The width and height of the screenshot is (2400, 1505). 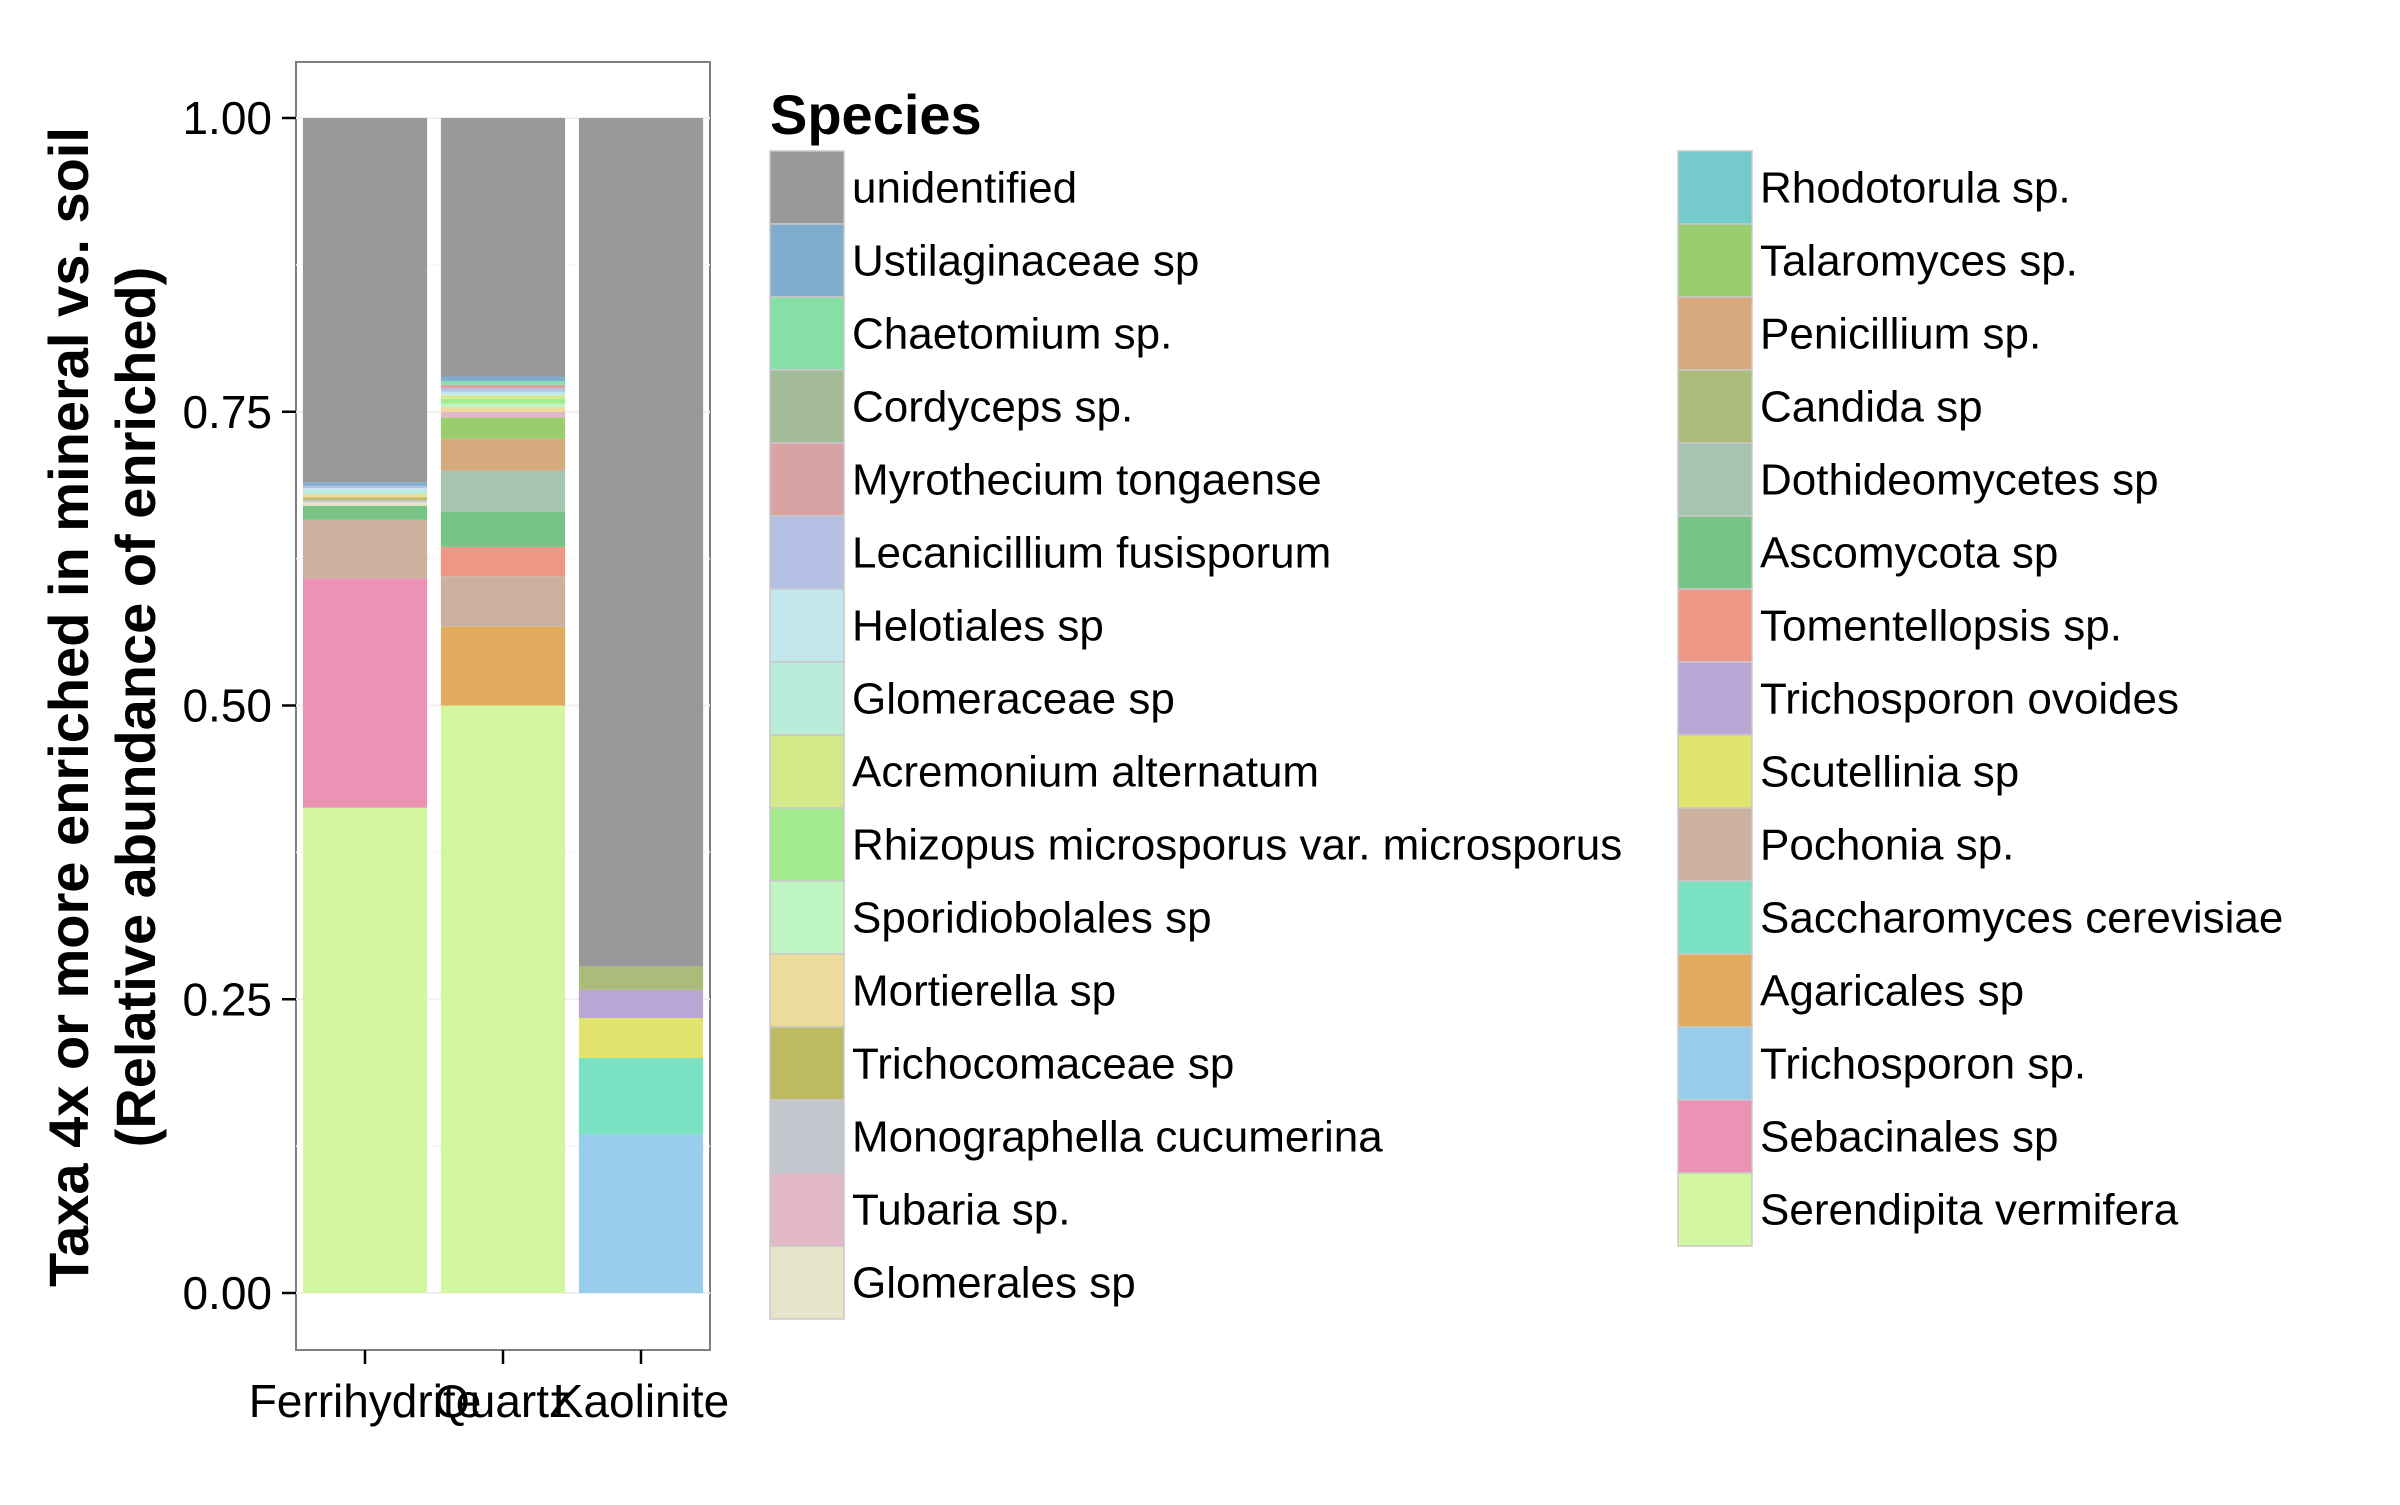 What do you see at coordinates (2021, 918) in the screenshot?
I see `legend-label: Saccharomyces cerevisiae` at bounding box center [2021, 918].